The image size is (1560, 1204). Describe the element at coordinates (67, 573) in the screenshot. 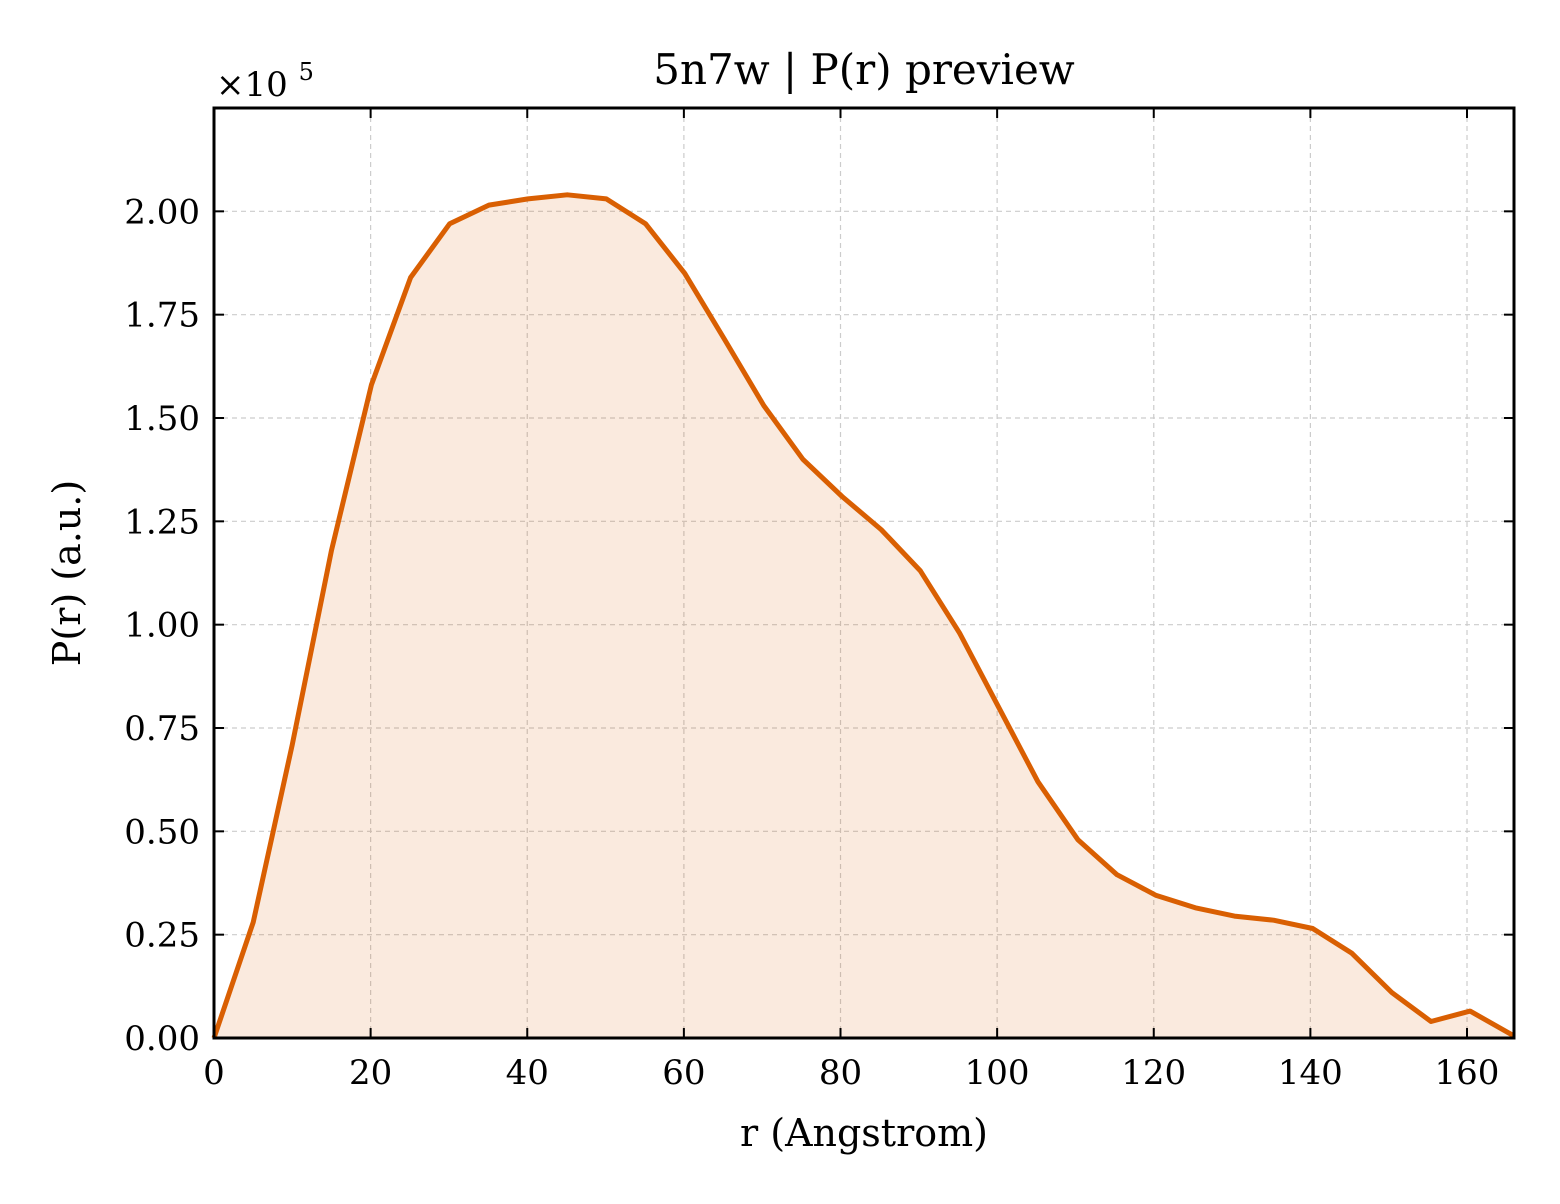

I see `y-axis-label: P(r) (a.u.)` at that location.